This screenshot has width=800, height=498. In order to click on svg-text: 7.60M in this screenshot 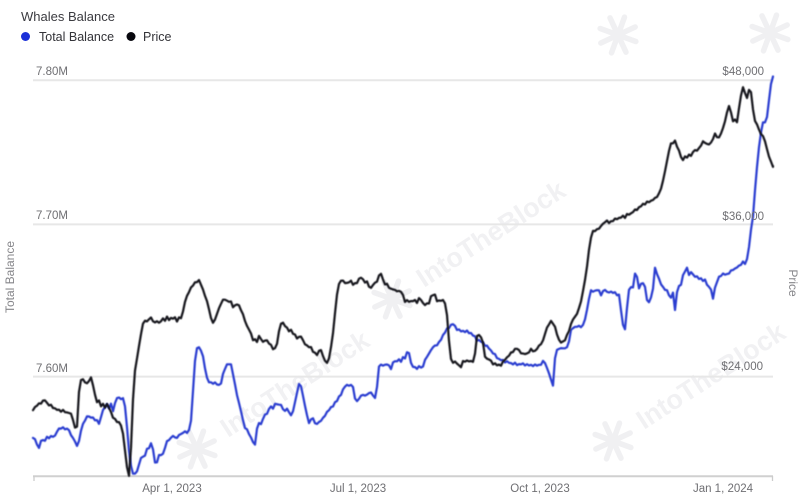, I will do `click(52, 369)`.